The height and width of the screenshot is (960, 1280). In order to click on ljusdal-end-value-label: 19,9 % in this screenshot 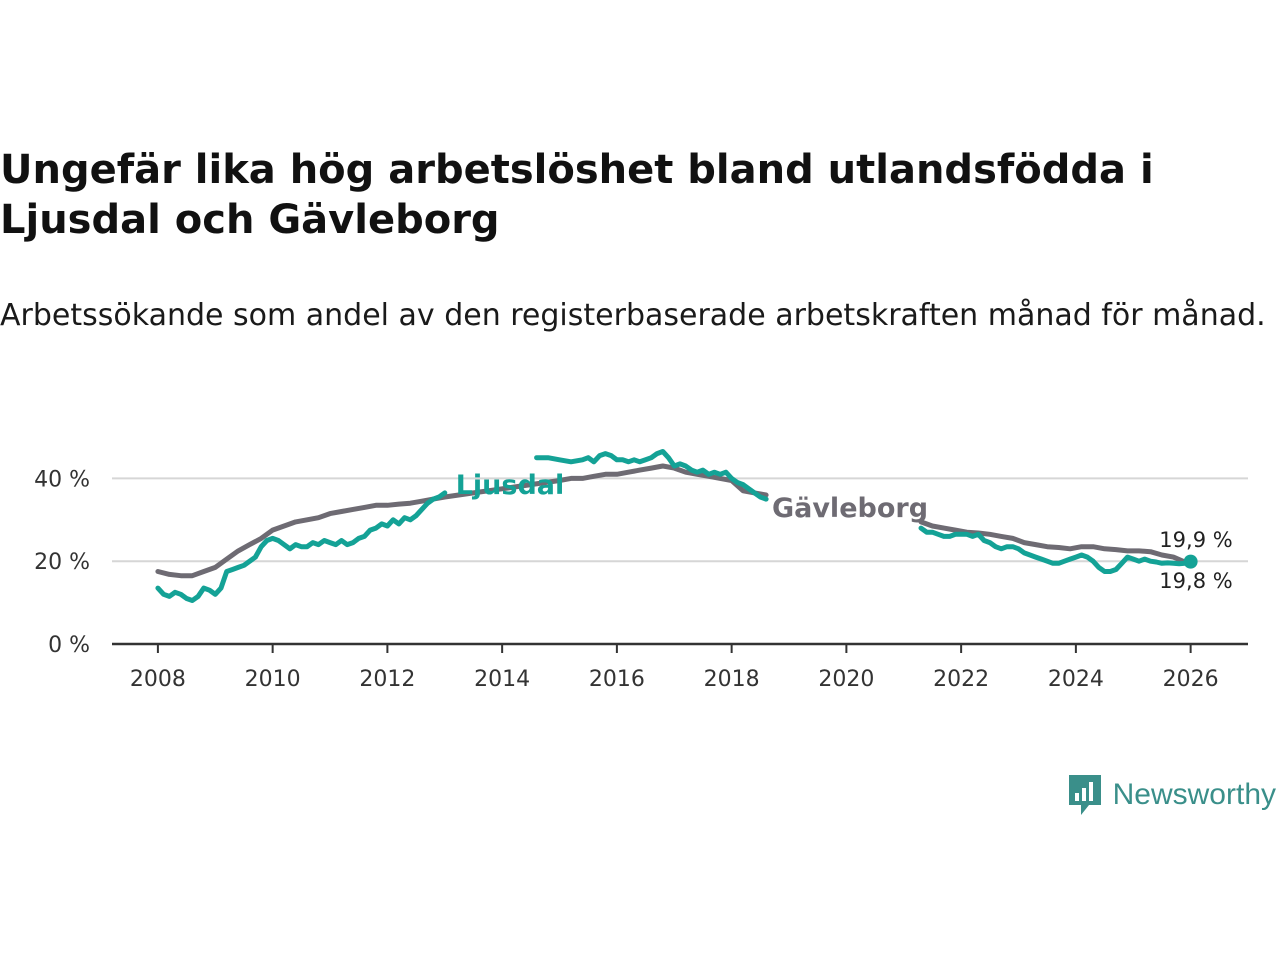, I will do `click(1195, 540)`.